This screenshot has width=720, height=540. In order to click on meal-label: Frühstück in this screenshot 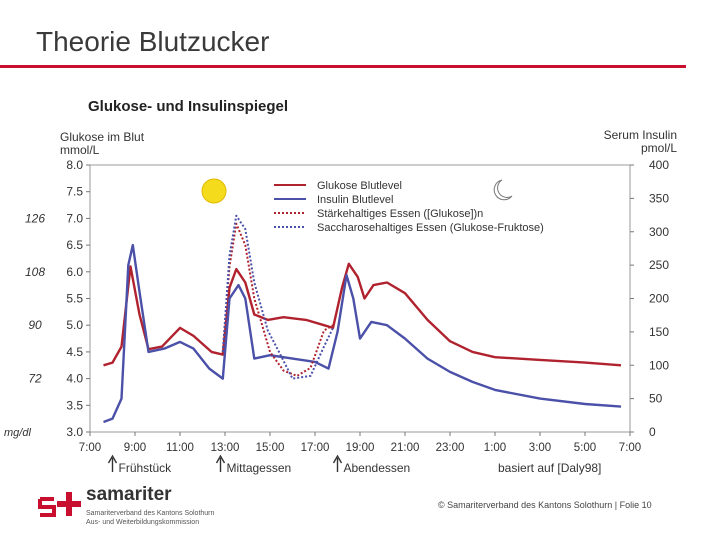, I will do `click(146, 468)`.